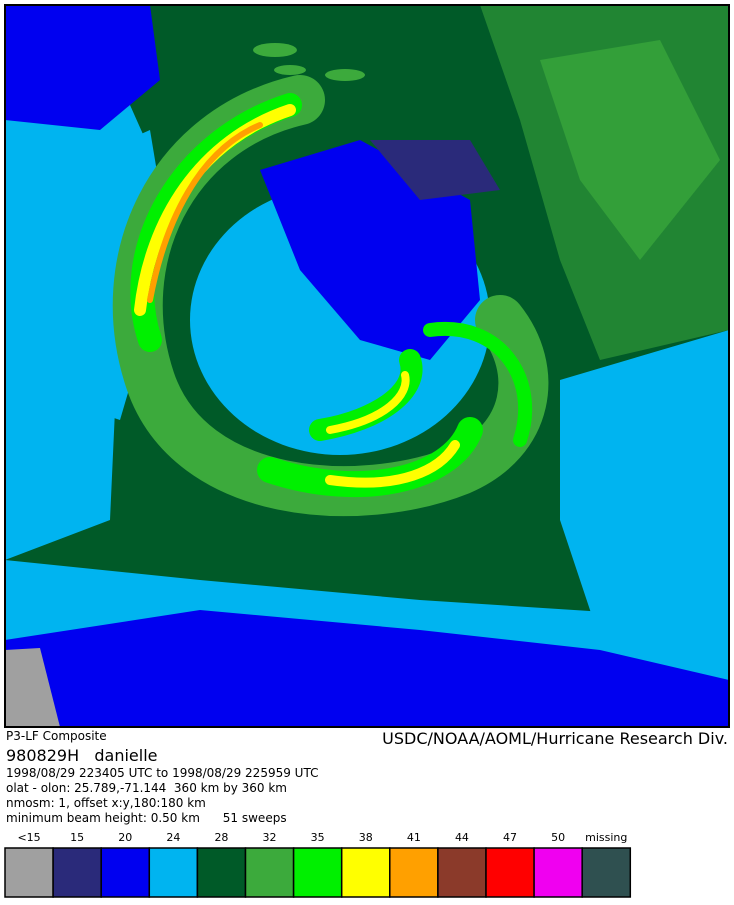  Describe the element at coordinates (555, 738) in the screenshot. I see `credit: USDC/NOAA/AOML/Hurricane Research Div.` at that location.